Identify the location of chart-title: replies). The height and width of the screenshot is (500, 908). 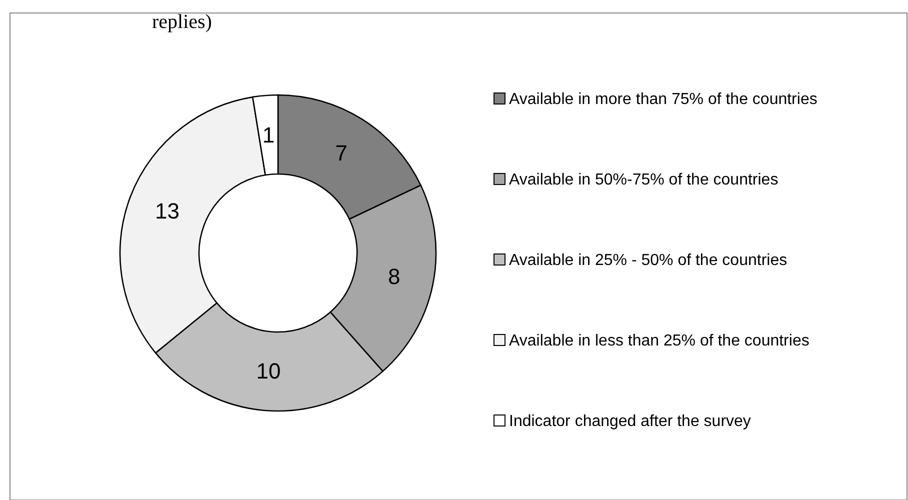
(182, 22).